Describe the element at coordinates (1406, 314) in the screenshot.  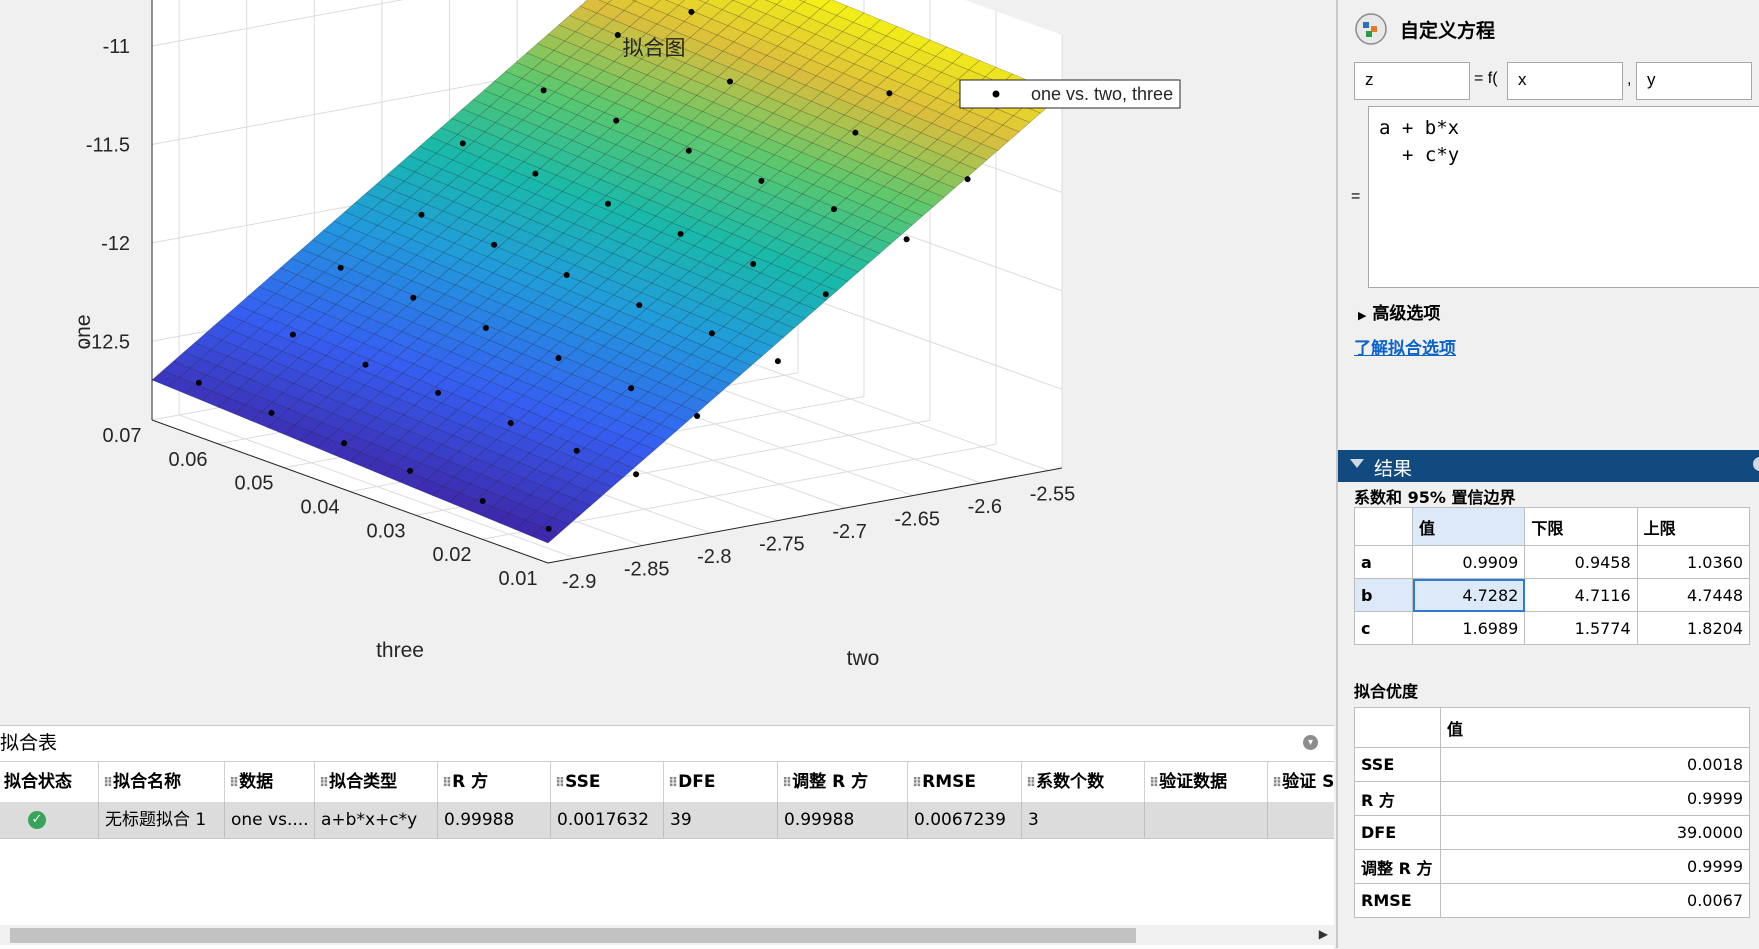
I see `advanced-options-label: 高级选项` at that location.